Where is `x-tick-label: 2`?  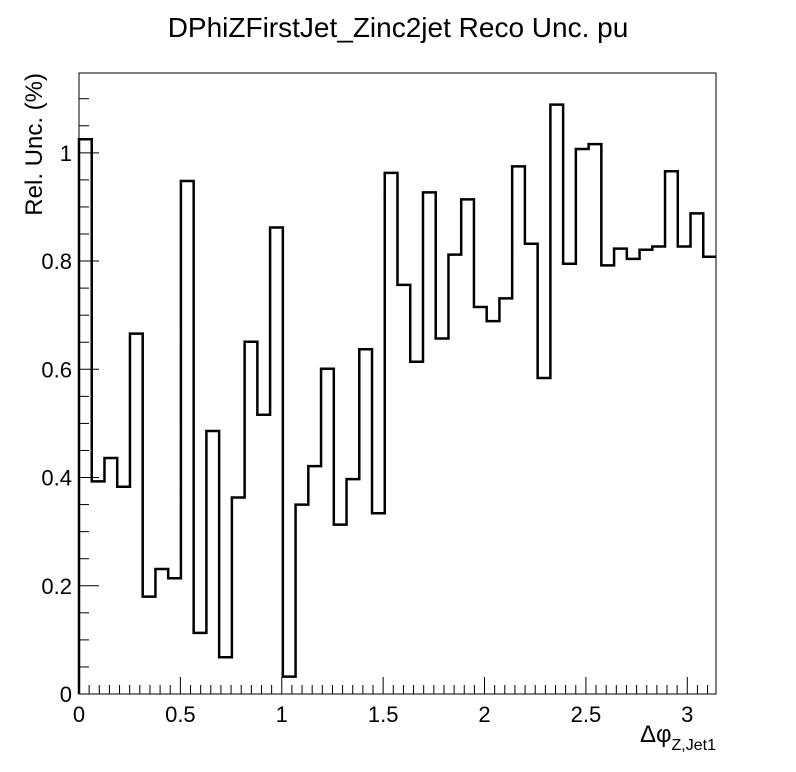
x-tick-label: 2 is located at coordinates (484, 714).